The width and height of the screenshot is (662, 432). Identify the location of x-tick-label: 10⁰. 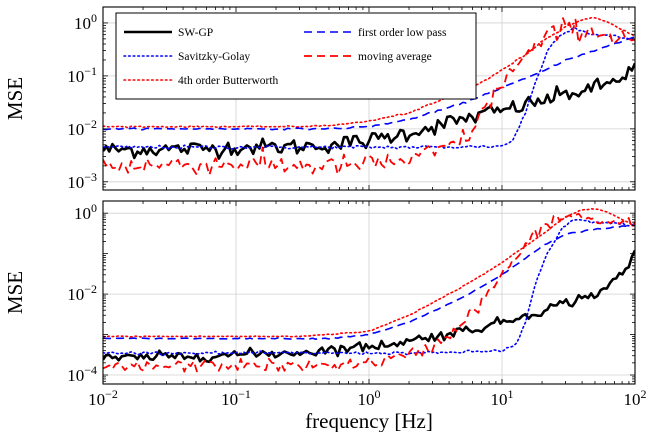
(369, 398).